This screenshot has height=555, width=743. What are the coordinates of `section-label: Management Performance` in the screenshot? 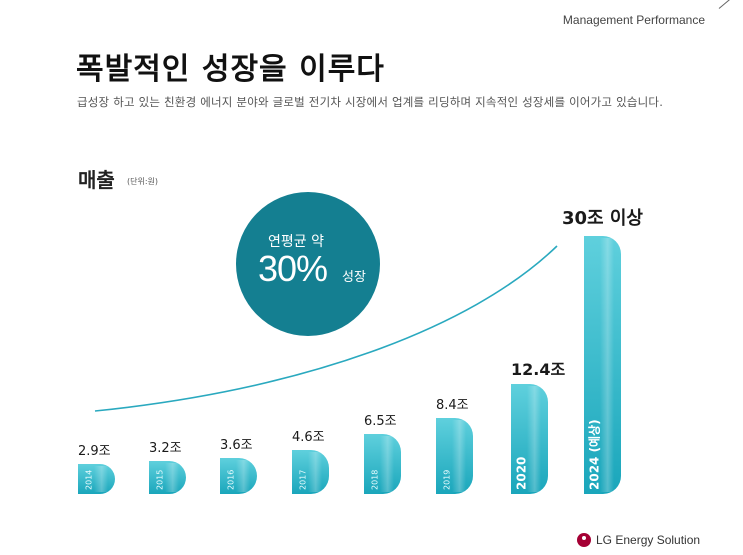 It's located at (633, 20).